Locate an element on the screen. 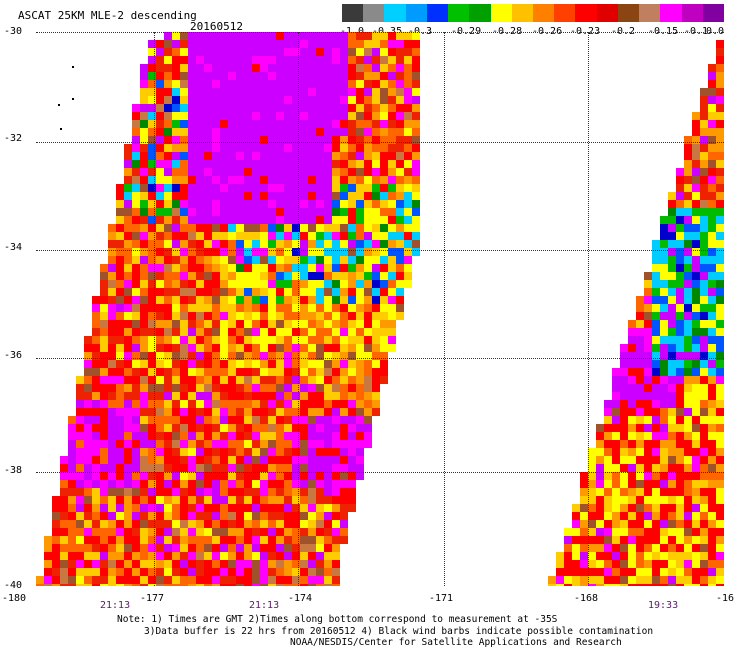 This screenshot has height=650, width=740. scale-swatch is located at coordinates (713, 13).